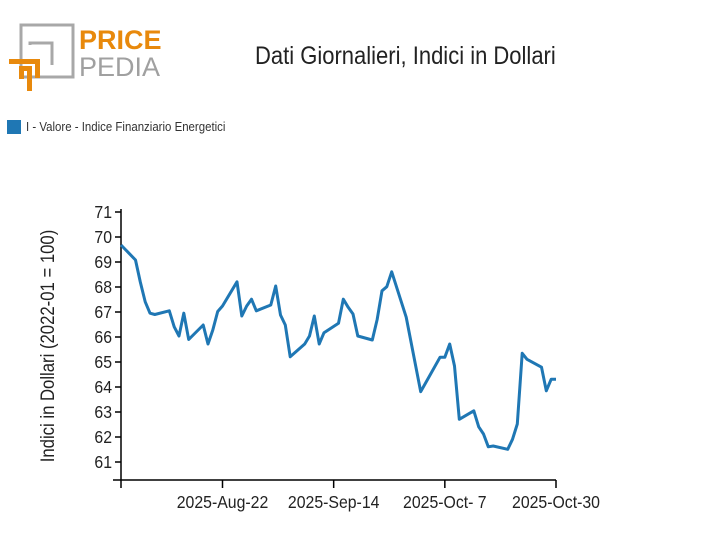  I want to click on y-tick-label: 70, so click(103, 237).